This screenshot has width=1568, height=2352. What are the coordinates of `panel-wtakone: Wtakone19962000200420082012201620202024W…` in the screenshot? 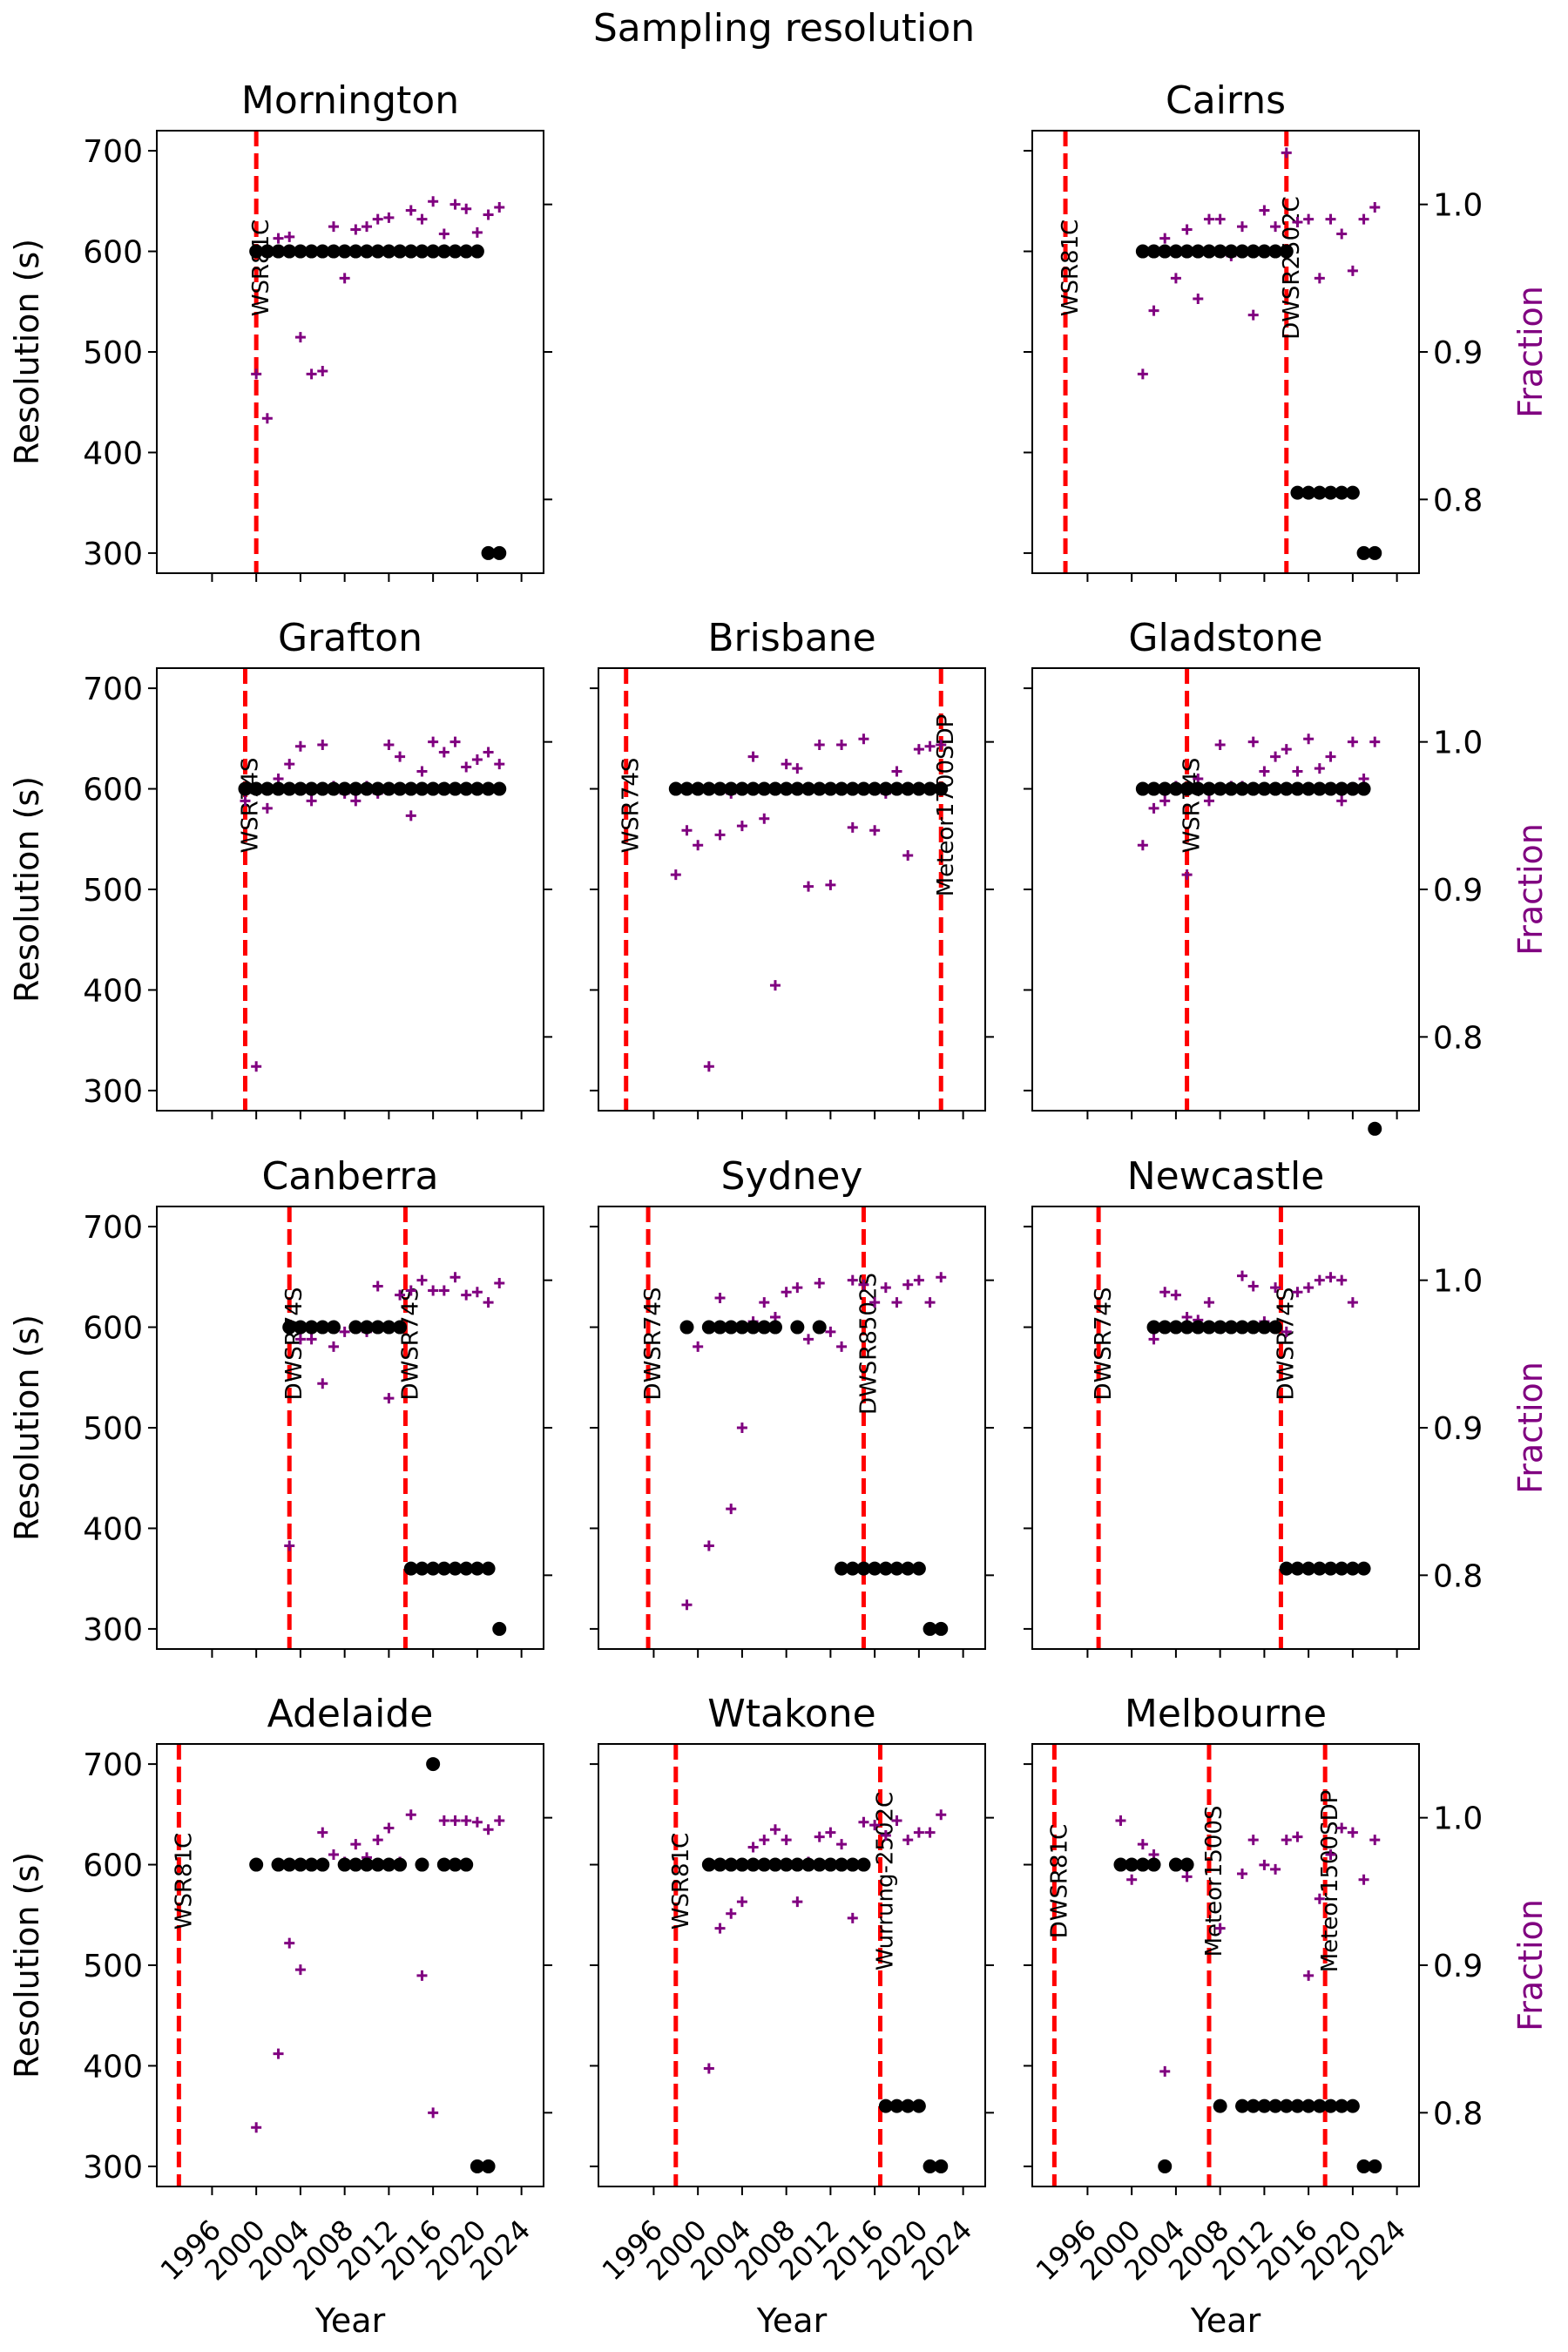 It's located at (792, 2016).